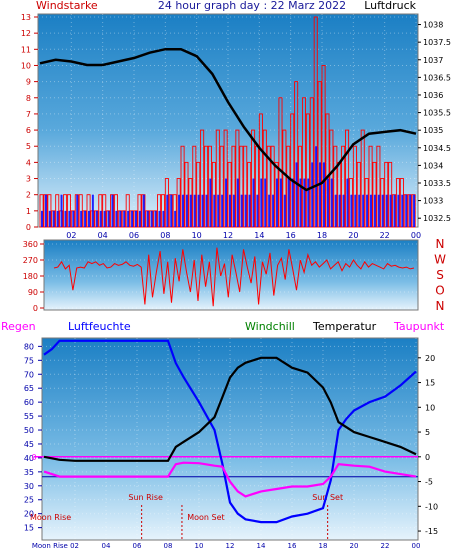 Image resolution: width=462 pixels, height=554 pixels. What do you see at coordinates (270, 326) in the screenshot?
I see `legend-item: Windchill` at bounding box center [270, 326].